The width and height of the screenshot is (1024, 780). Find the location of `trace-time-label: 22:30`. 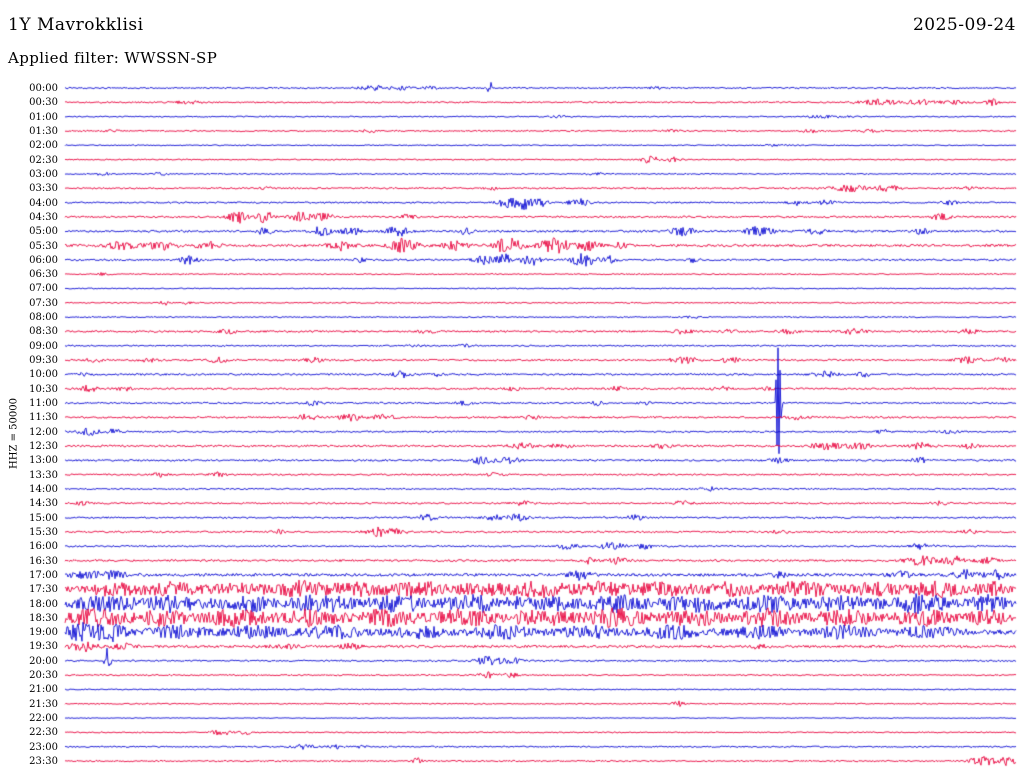

trace-time-label: 22:30 is located at coordinates (43, 733).